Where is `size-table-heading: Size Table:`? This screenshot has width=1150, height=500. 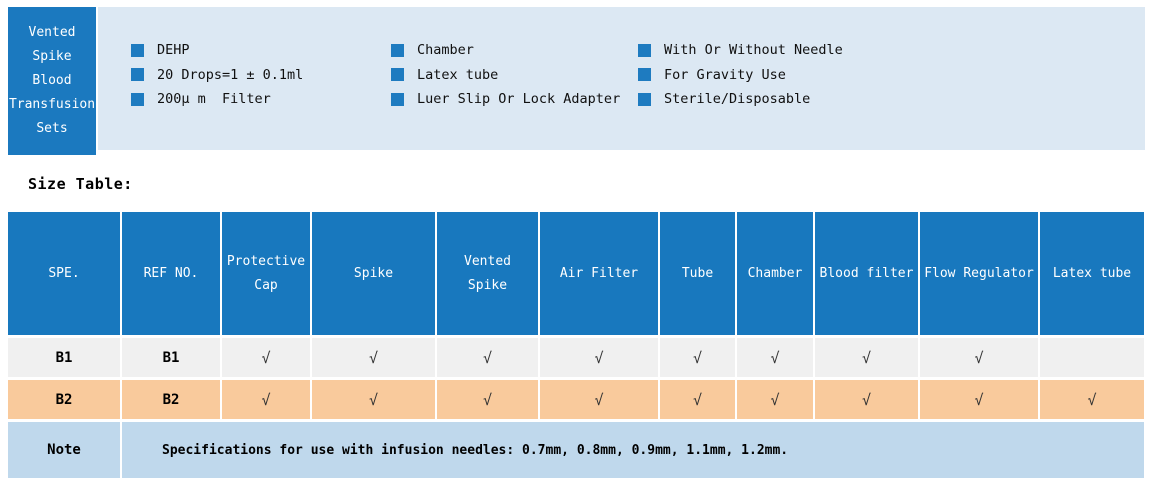
size-table-heading: Size Table: is located at coordinates (80, 184).